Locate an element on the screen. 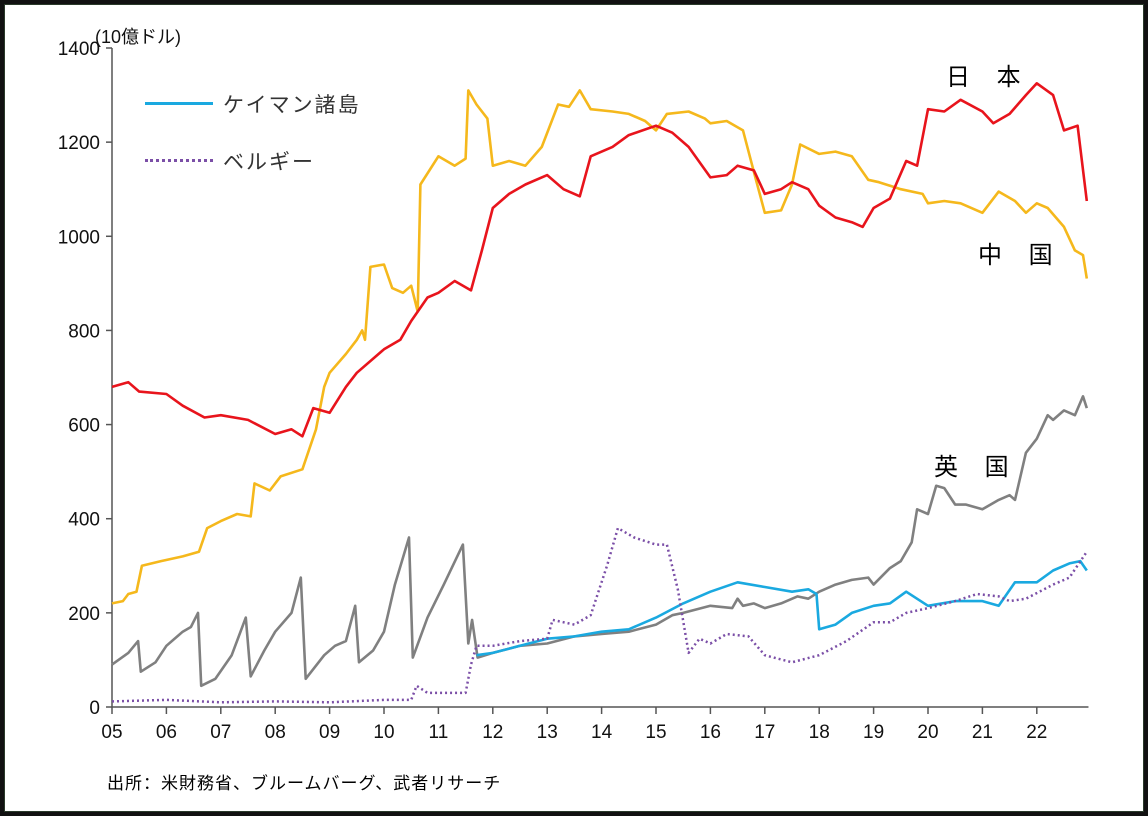 The height and width of the screenshot is (816, 1148). legend-label-cayman: ケイマン諸島 is located at coordinates (292, 105).